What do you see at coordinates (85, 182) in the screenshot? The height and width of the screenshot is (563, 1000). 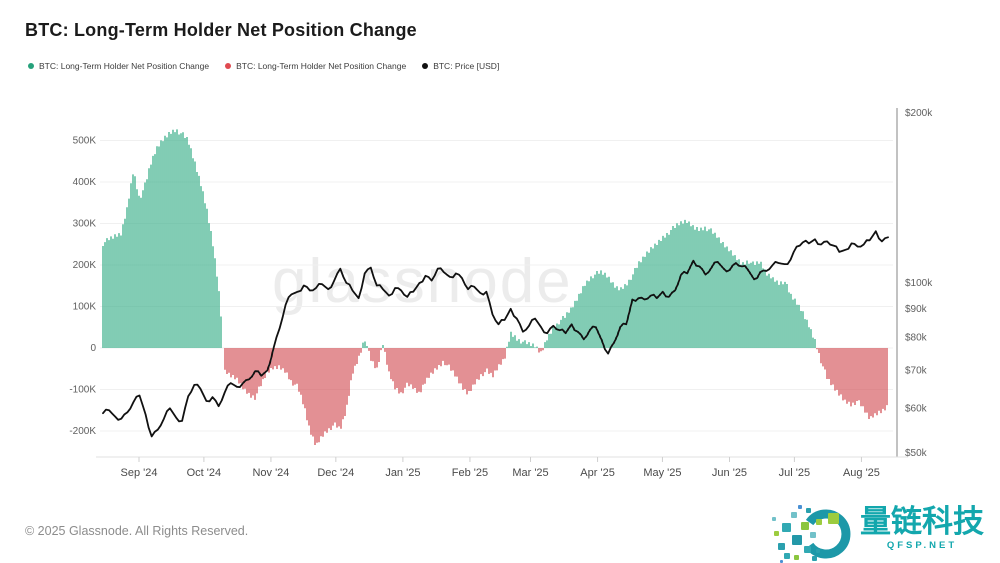 I see `left-axis-tick-label: 400K` at bounding box center [85, 182].